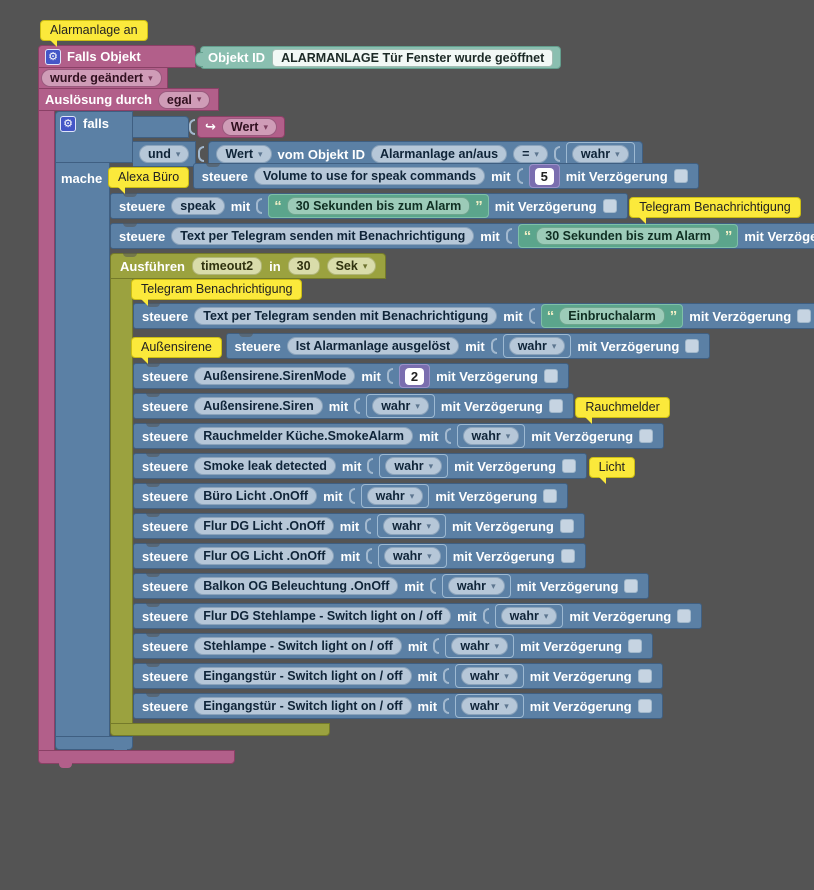 The width and height of the screenshot is (814, 890). I want to click on steuere-block: steuere Flur DG Licht .OnOff mit wahr, so click(359, 526).